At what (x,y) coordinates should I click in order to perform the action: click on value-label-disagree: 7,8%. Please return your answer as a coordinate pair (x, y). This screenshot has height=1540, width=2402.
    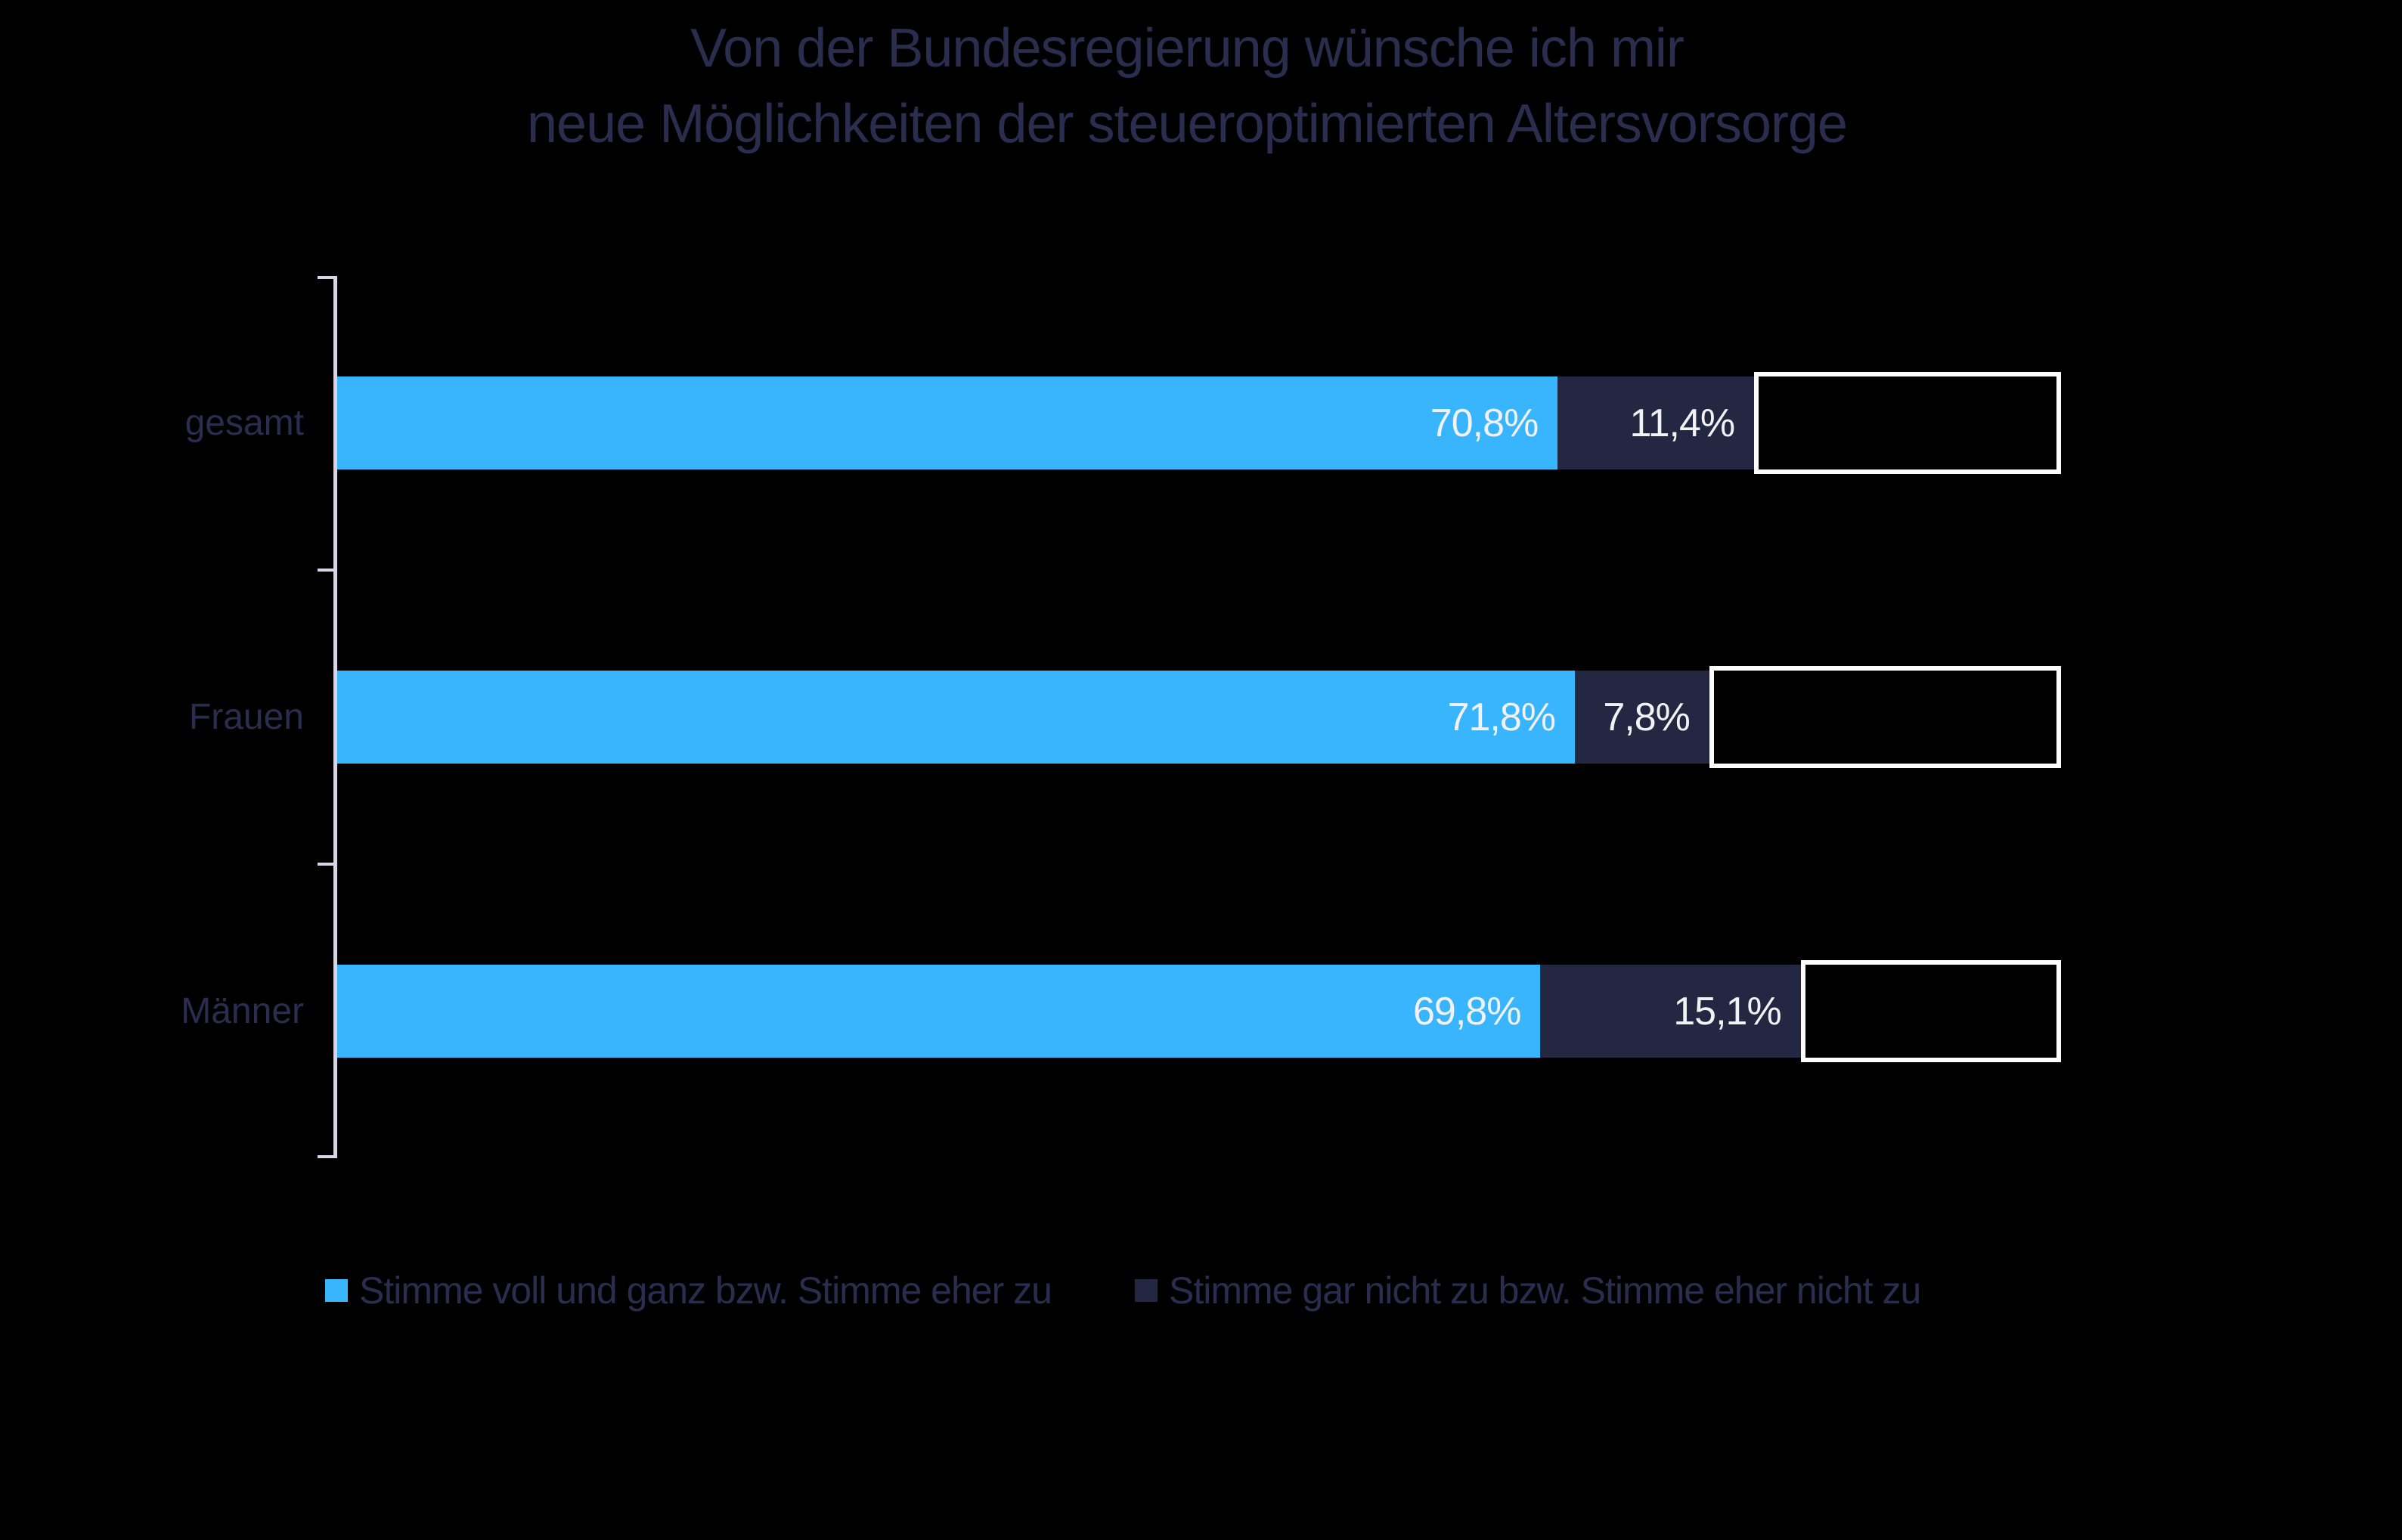
    Looking at the image, I should click on (1647, 717).